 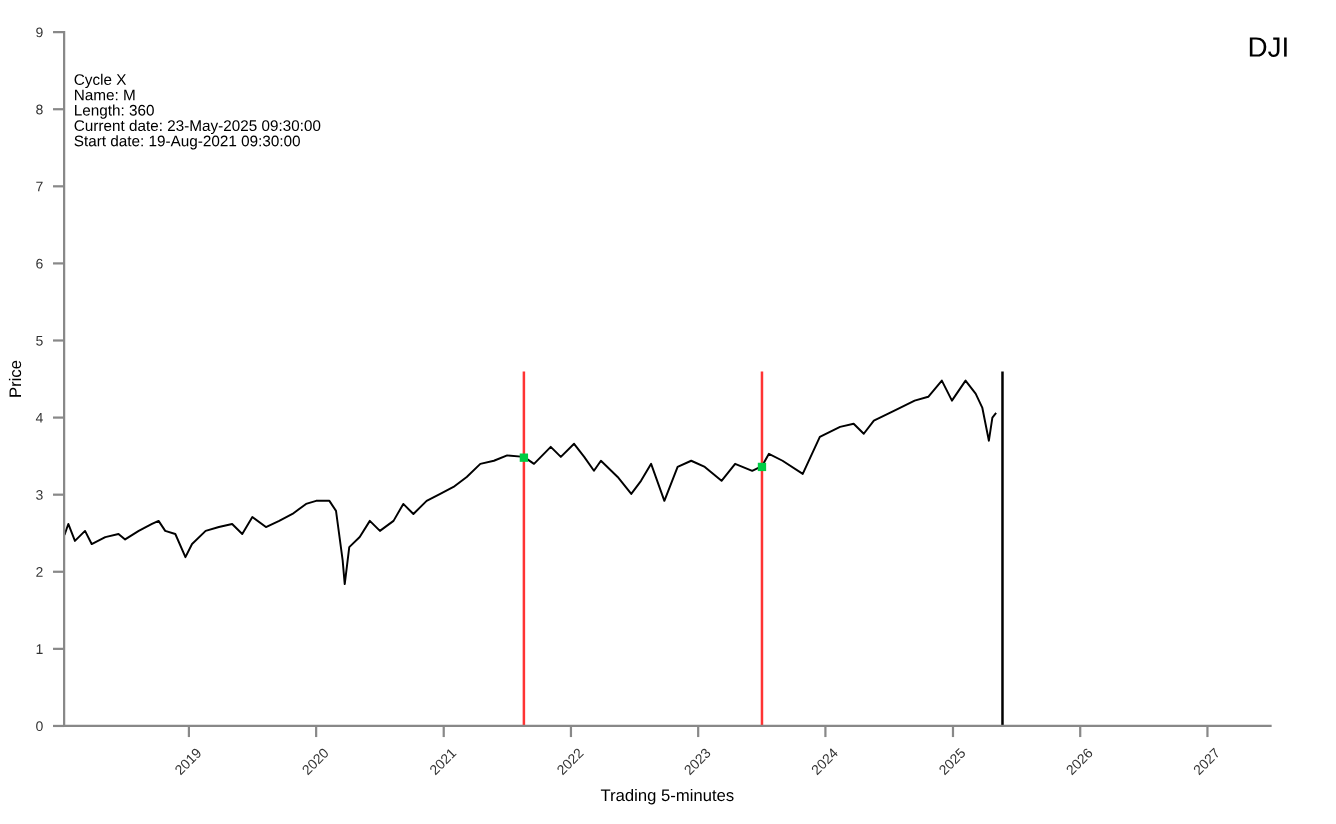 What do you see at coordinates (667, 796) in the screenshot?
I see `x-axis-title: Trading 5-minutes` at bounding box center [667, 796].